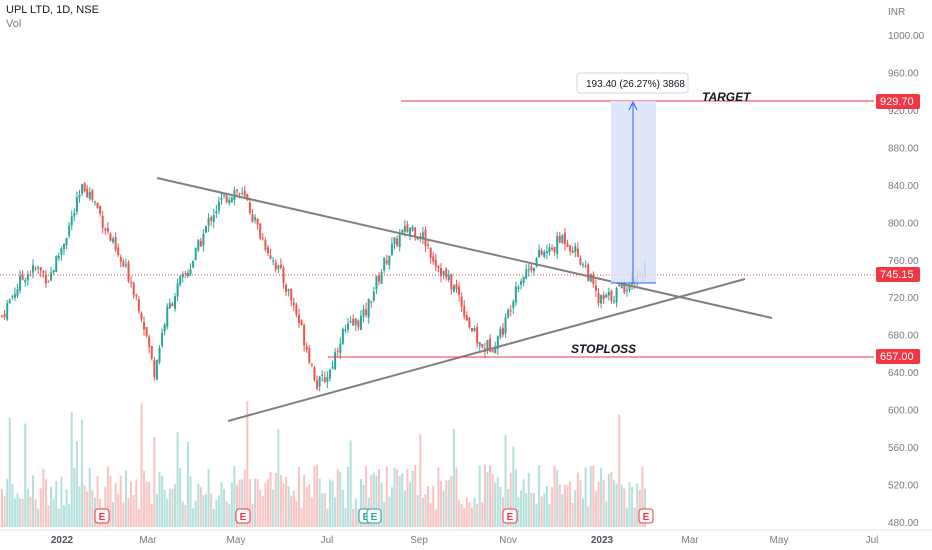 Image resolution: width=932 pixels, height=550 pixels. I want to click on symbol-title: UPL LTD, 1D, NSE, so click(52, 10).